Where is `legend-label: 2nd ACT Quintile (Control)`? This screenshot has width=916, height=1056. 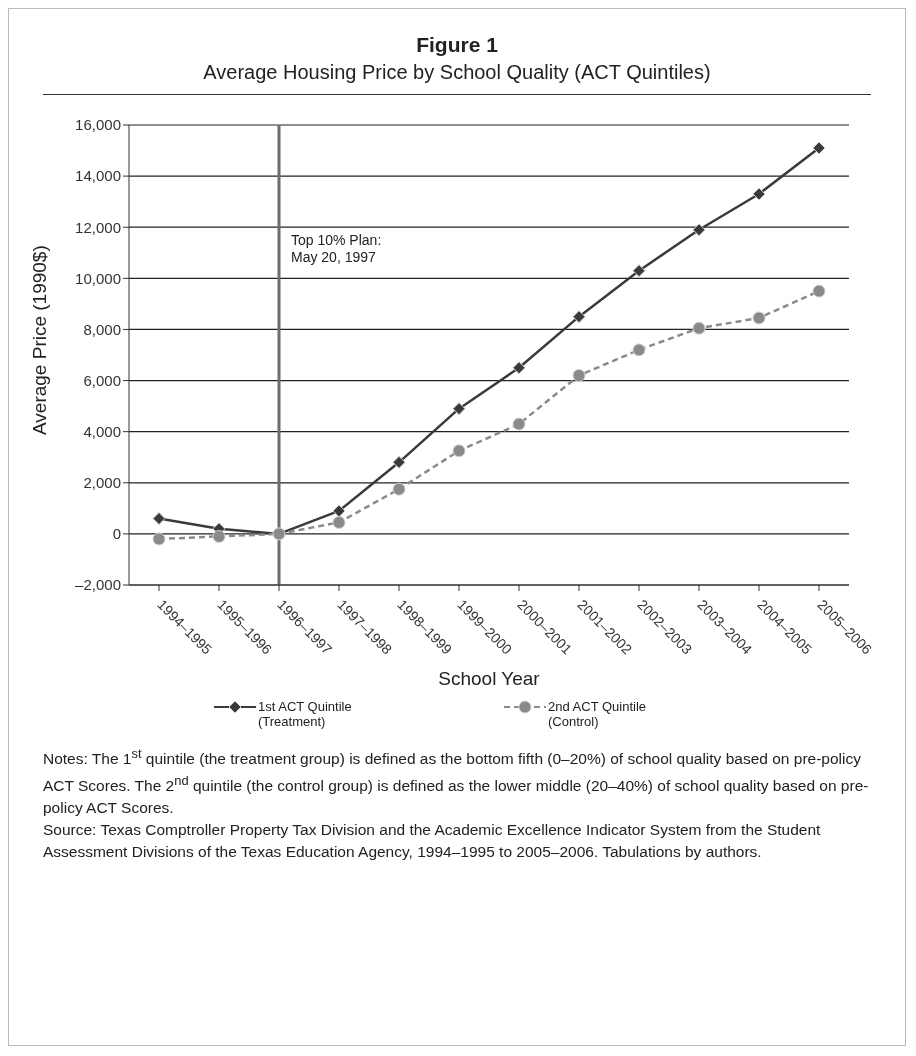
legend-label: 2nd ACT Quintile (Control) is located at coordinates (598, 714).